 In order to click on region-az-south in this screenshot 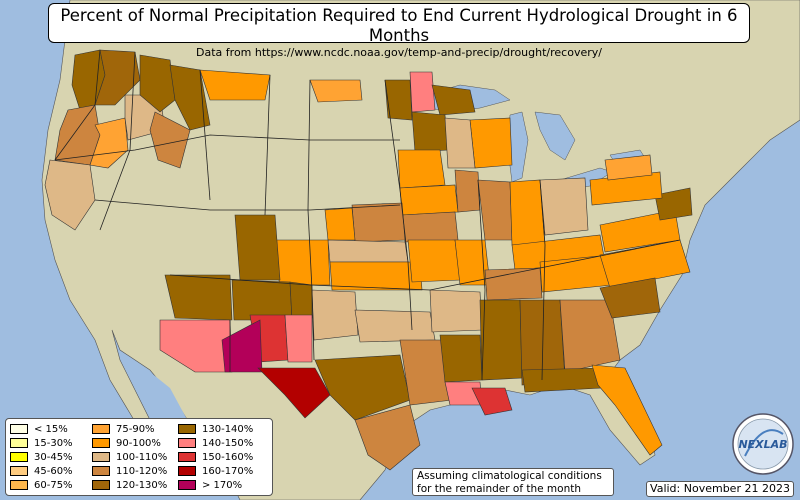, I will do `click(196, 346)`.